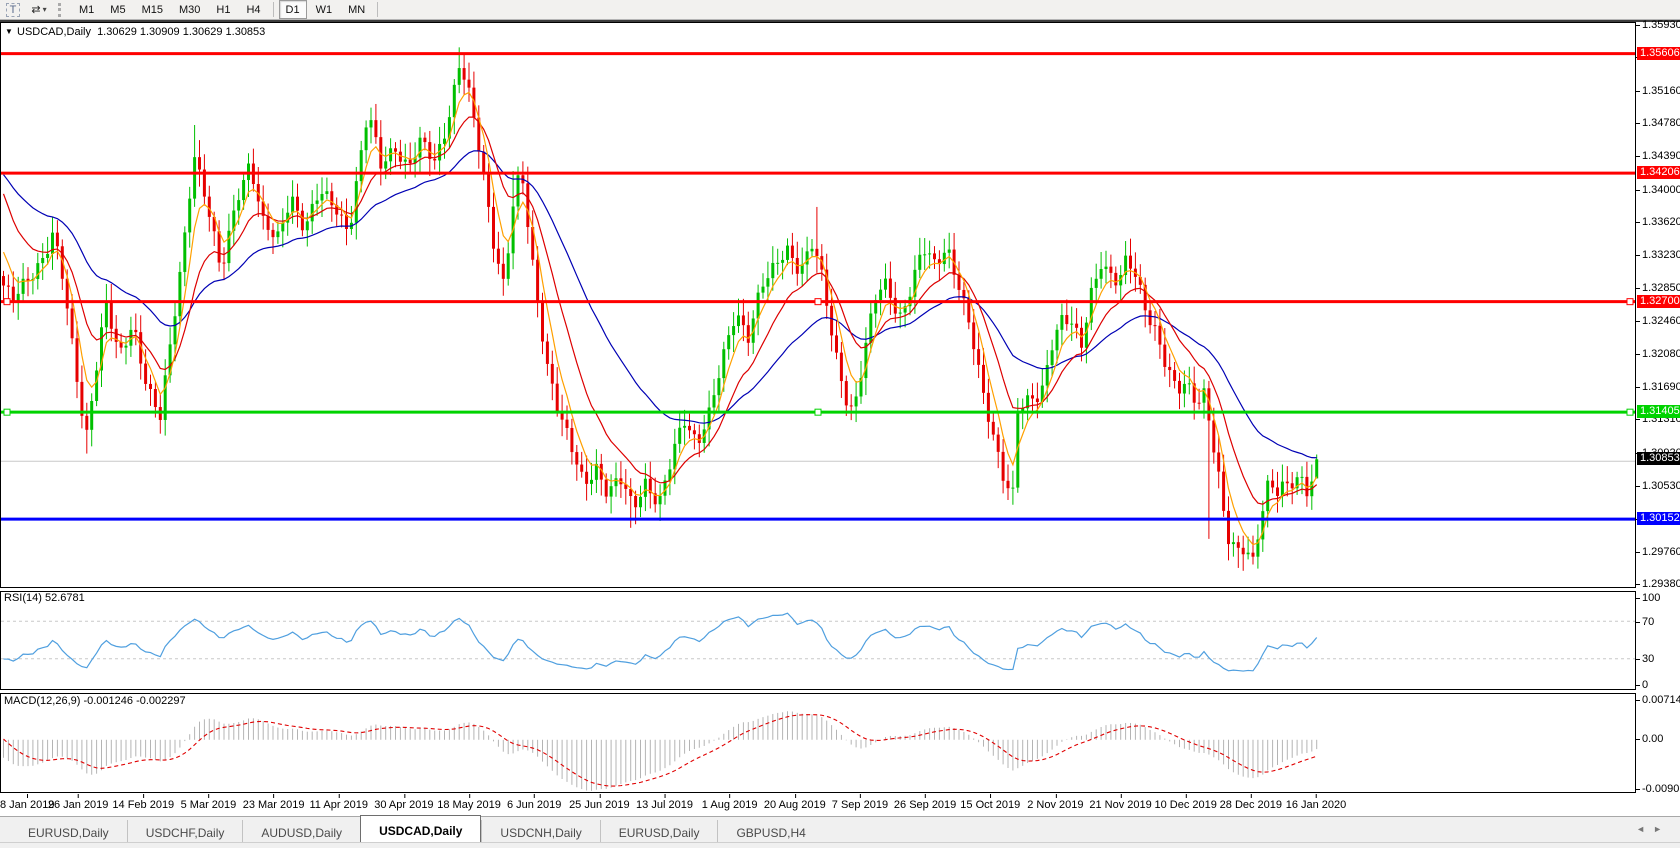 Image resolution: width=1680 pixels, height=848 pixels. Describe the element at coordinates (44, 598) in the screenshot. I see `rsi-label: RSI(14) 52.6781` at that location.